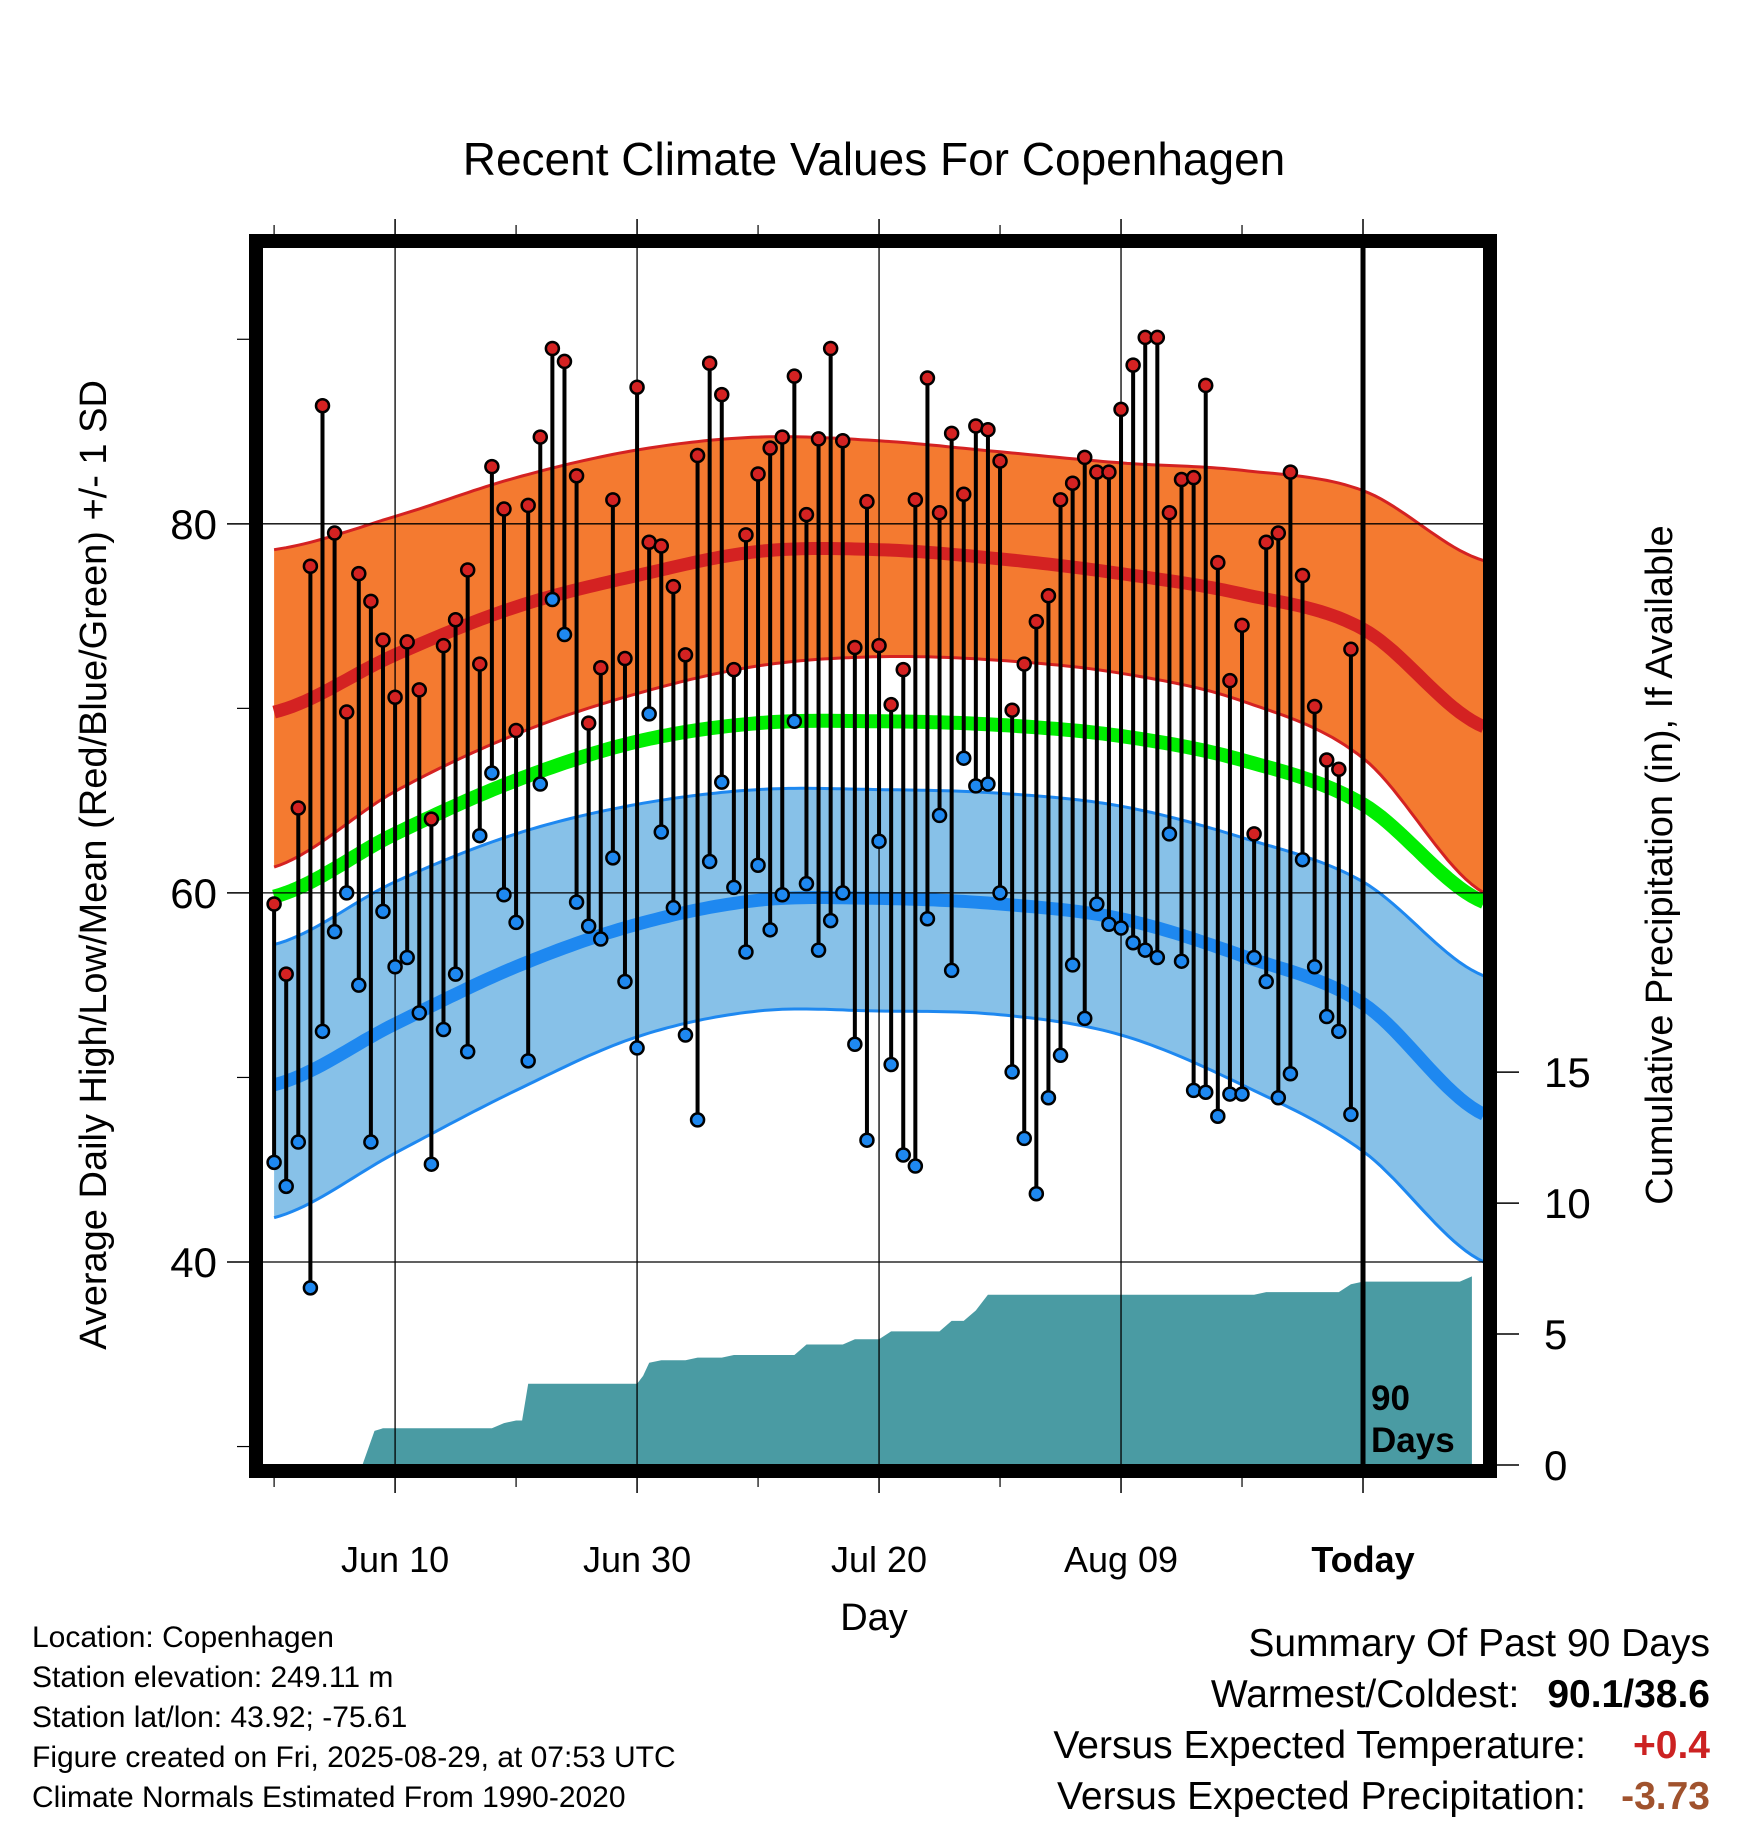 The image size is (1748, 1828). I want to click on info-location: Location: Copenhagen, so click(183, 1637).